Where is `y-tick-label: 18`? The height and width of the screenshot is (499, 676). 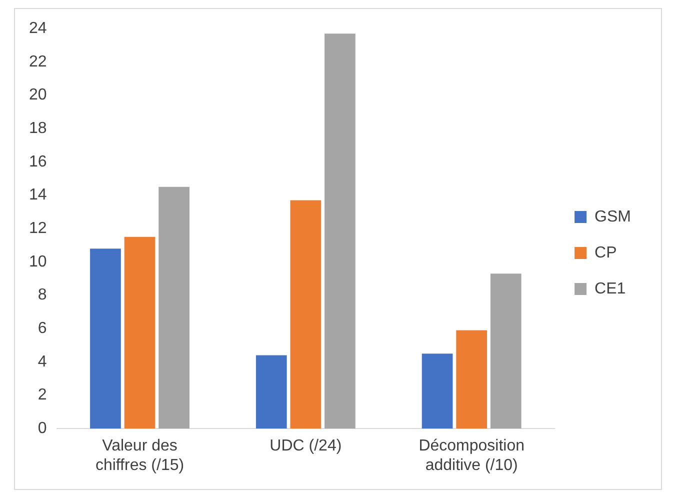
y-tick-label: 18 is located at coordinates (38, 129).